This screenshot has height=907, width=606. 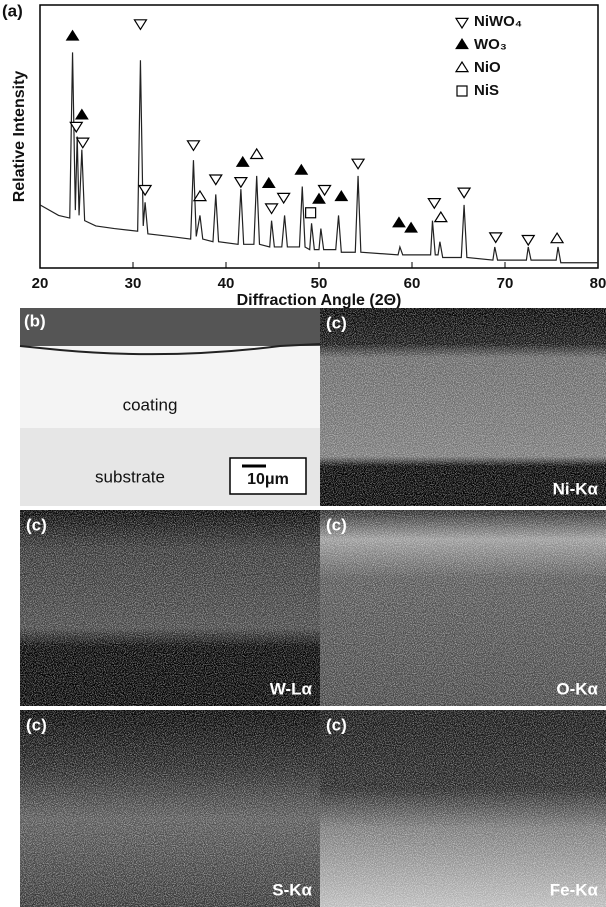 I want to click on top-band, so click(x=170, y=327).